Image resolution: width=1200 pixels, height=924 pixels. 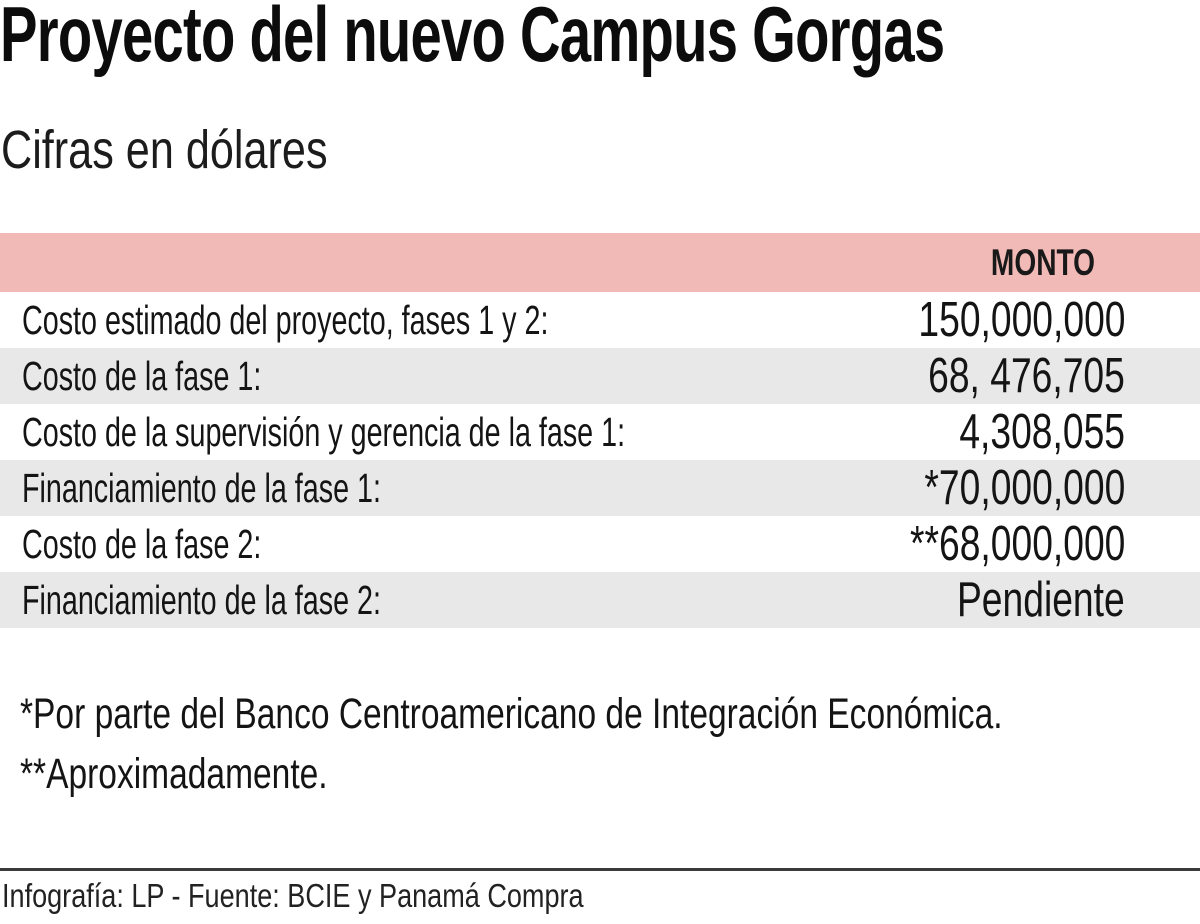 What do you see at coordinates (600, 600) in the screenshot?
I see `table-row: Financiamiento de la fase 2: Pendiente` at bounding box center [600, 600].